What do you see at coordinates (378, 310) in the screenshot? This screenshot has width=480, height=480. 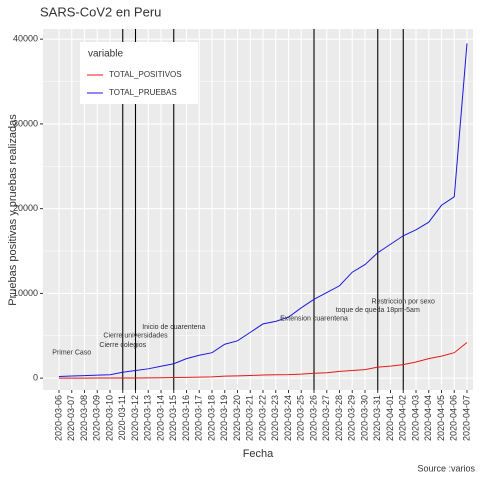 I see `annotation: toque de queda 18pm-5am` at bounding box center [378, 310].